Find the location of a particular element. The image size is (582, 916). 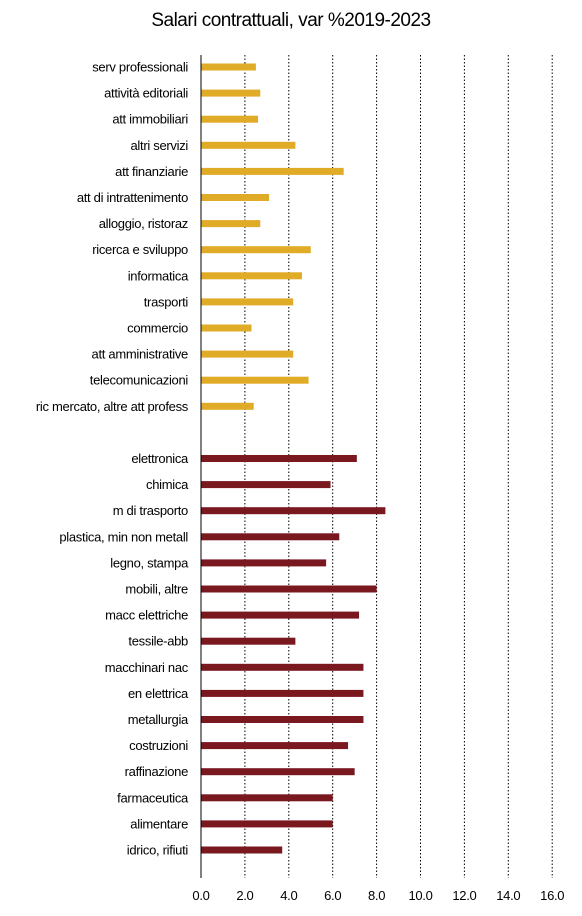

x-tick-label: 12.0 is located at coordinates (464, 895).